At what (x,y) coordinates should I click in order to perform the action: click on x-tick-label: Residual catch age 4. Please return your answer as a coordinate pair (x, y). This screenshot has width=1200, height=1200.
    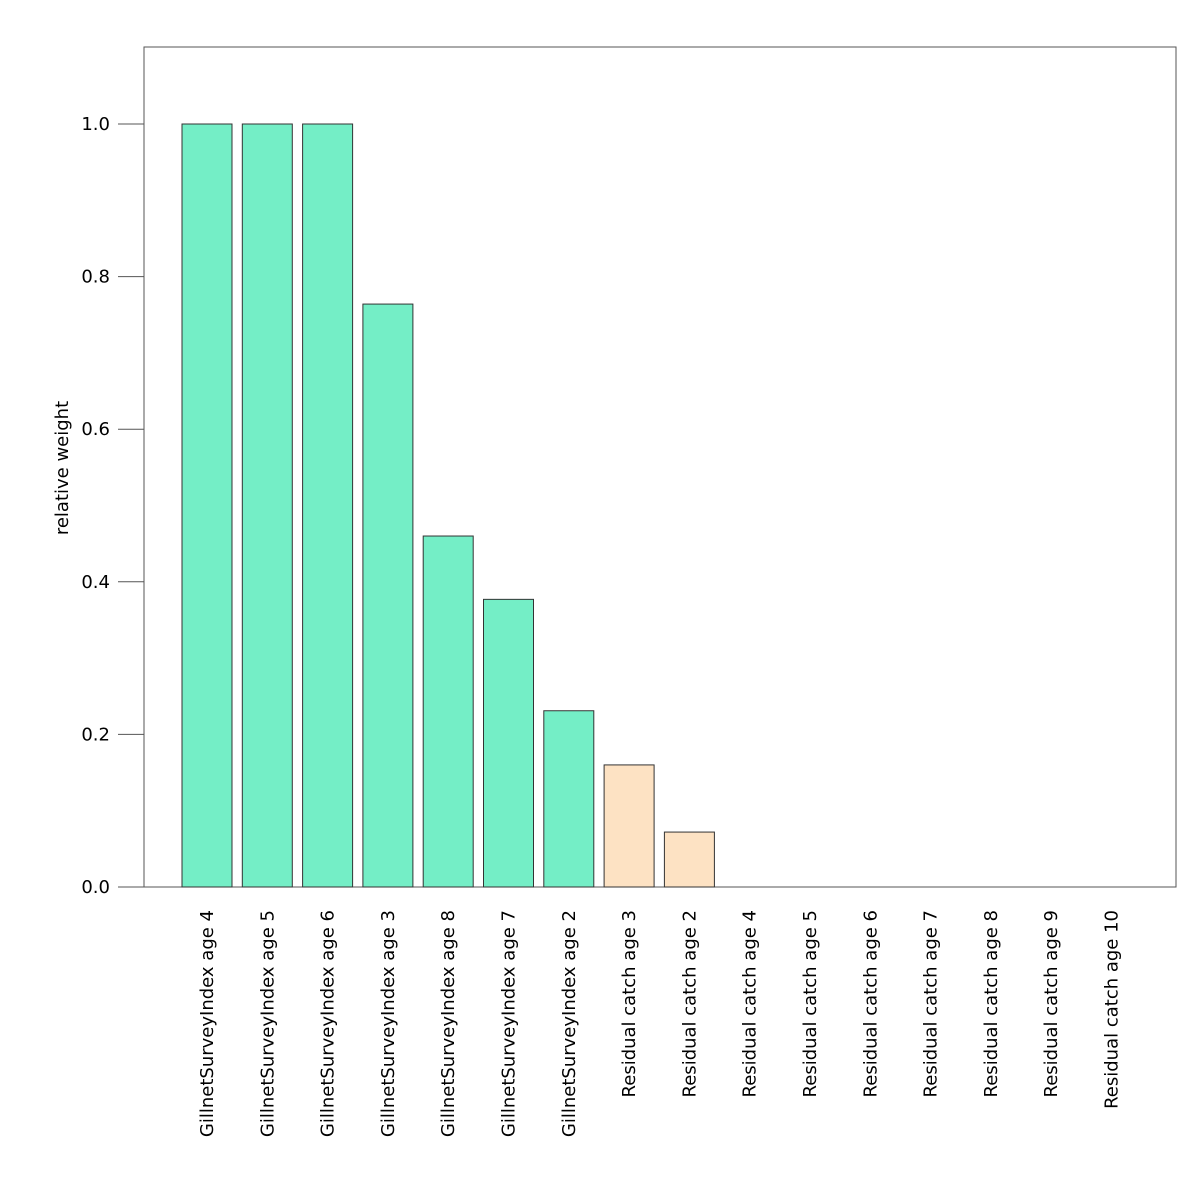
    Looking at the image, I should click on (750, 1003).